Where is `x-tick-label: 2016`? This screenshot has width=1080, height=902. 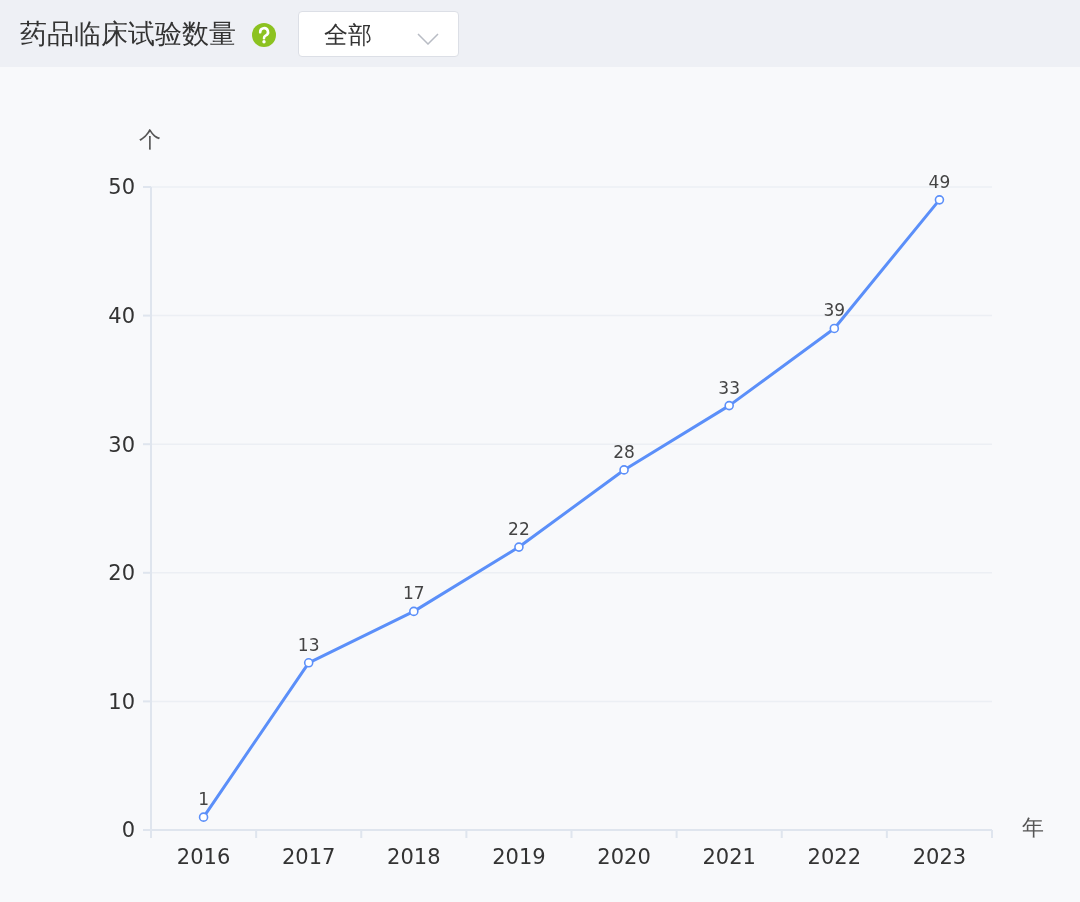
x-tick-label: 2016 is located at coordinates (203, 857).